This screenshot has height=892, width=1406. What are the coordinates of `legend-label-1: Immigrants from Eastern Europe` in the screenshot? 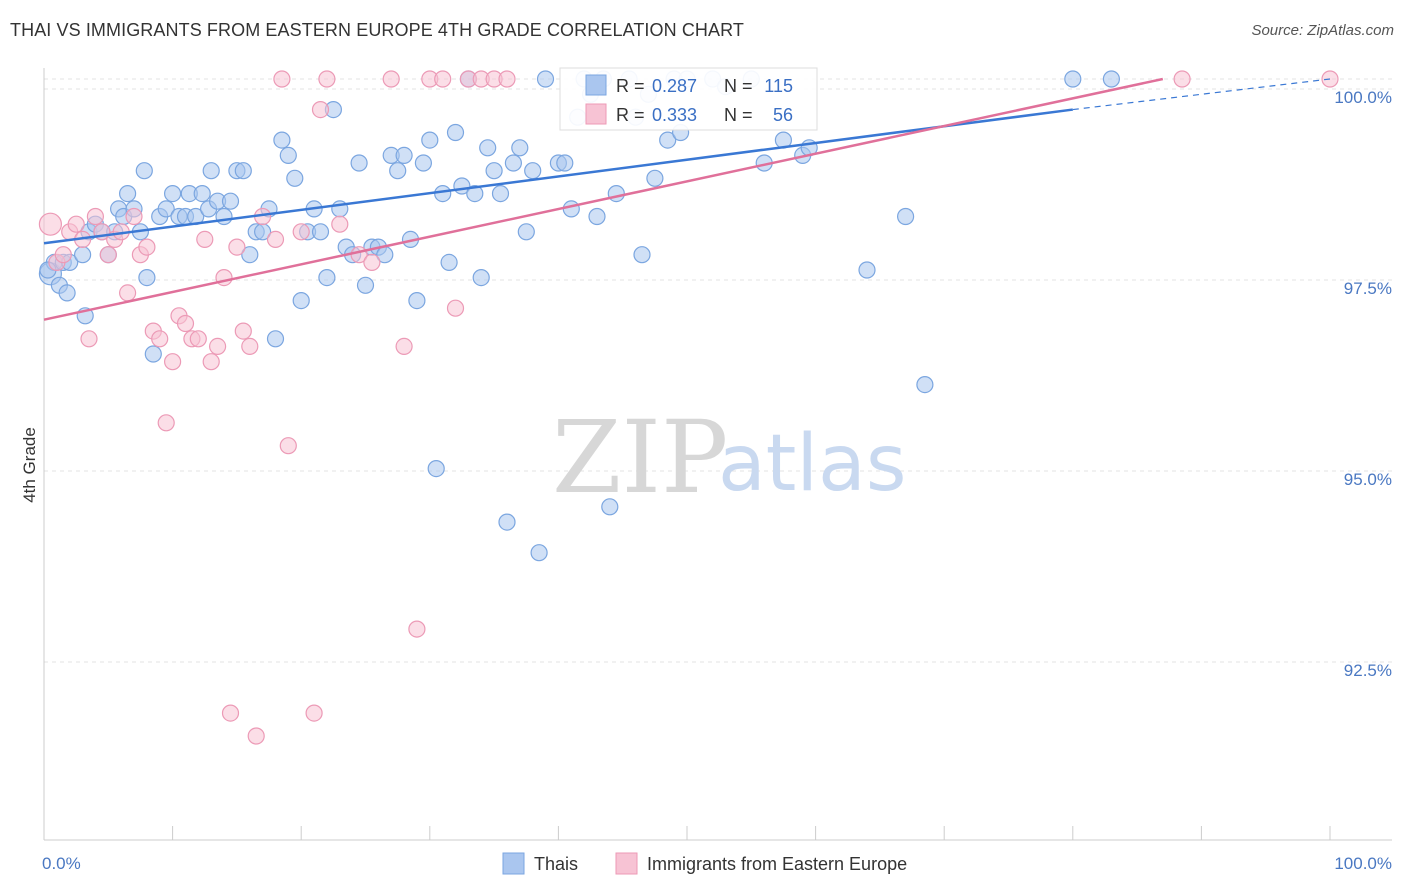 It's located at (777, 864).